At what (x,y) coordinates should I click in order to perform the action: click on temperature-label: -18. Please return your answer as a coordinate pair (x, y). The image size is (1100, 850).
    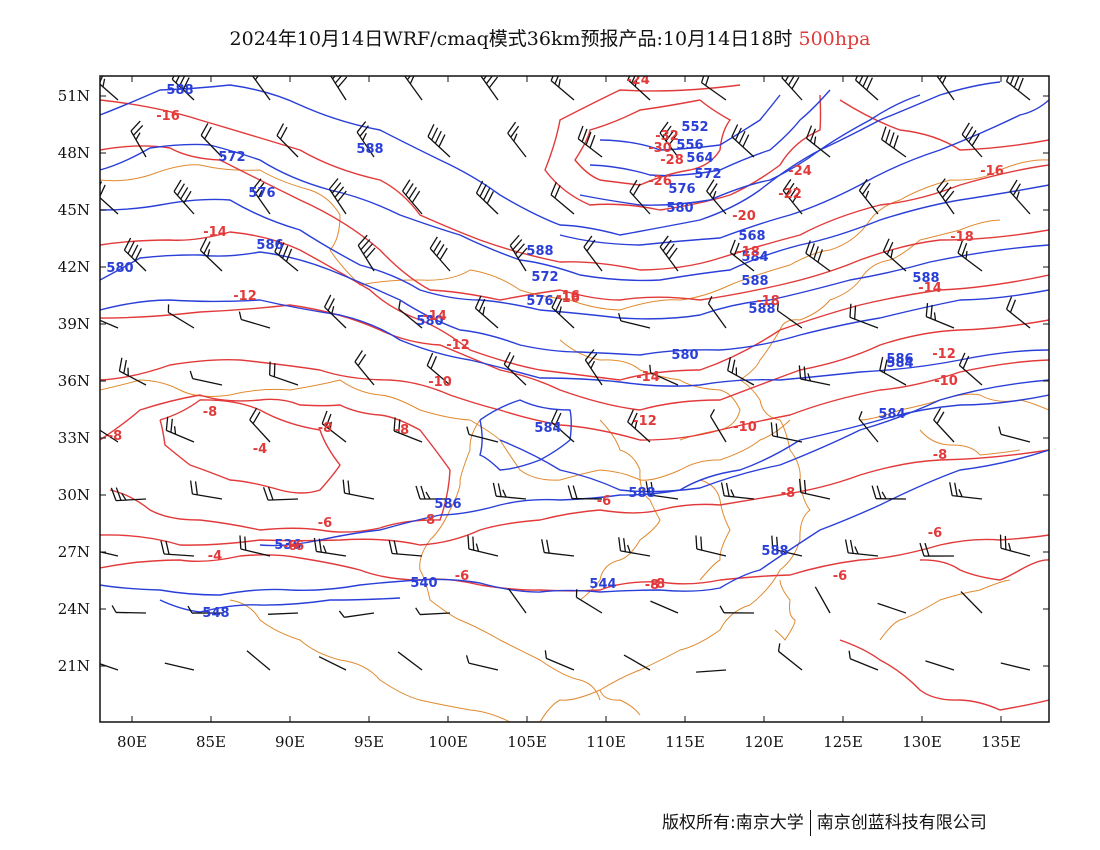
    Looking at the image, I should click on (748, 252).